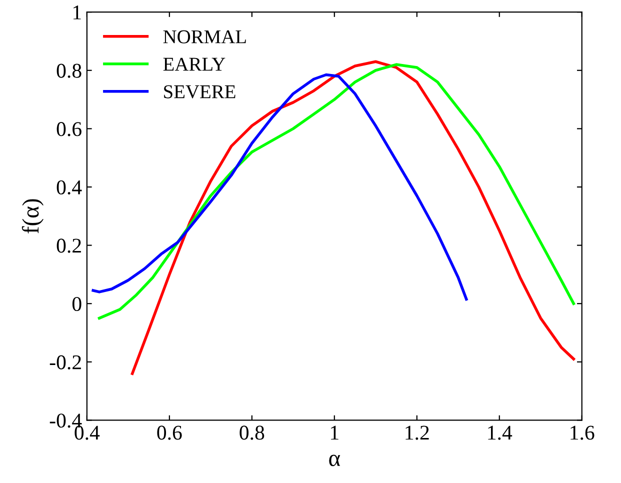 The height and width of the screenshot is (483, 621). What do you see at coordinates (200, 91) in the screenshot?
I see `legend-label: SEVERE` at bounding box center [200, 91].